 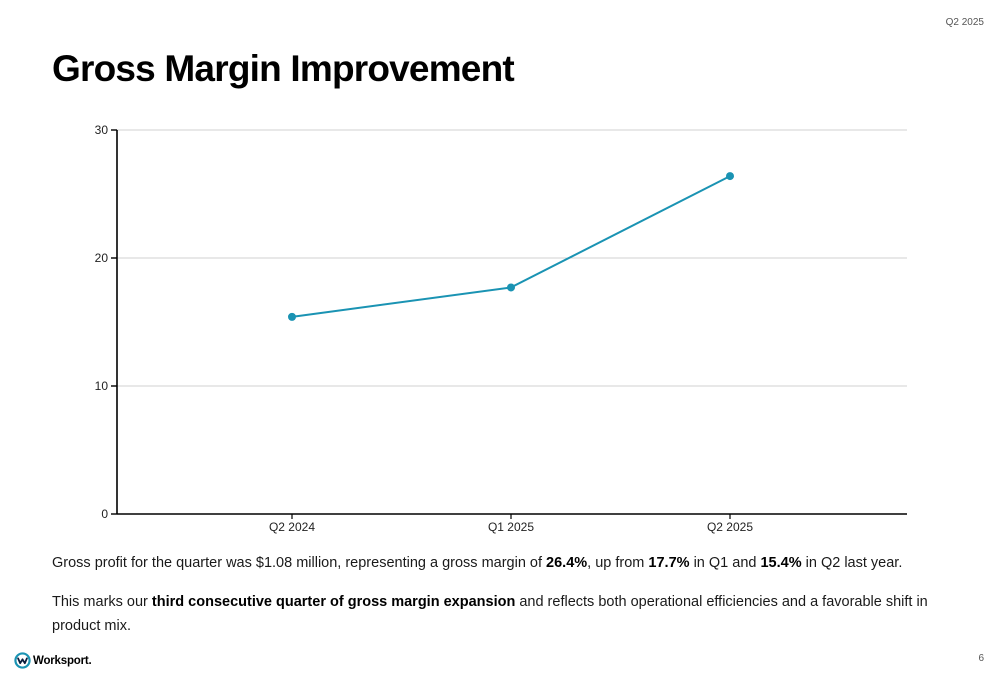 What do you see at coordinates (102, 130) in the screenshot?
I see `y-tick-label-30: 30` at bounding box center [102, 130].